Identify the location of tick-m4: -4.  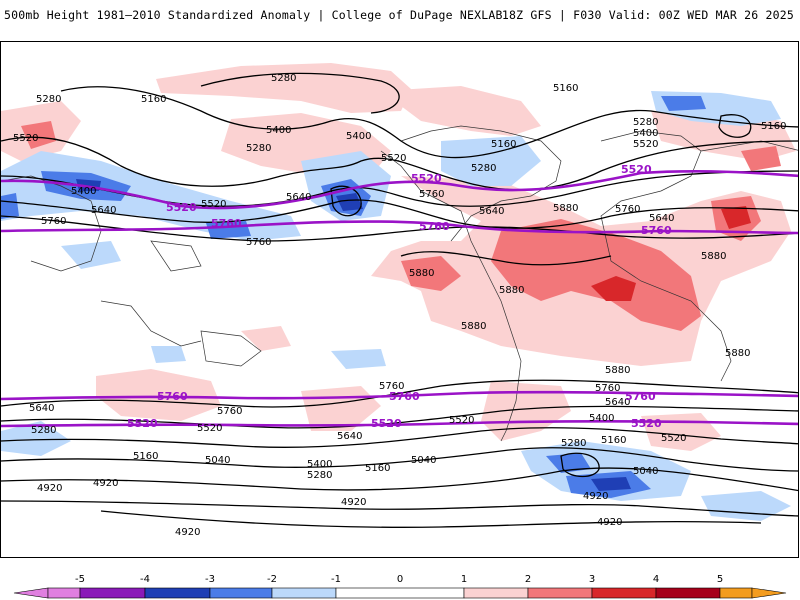
(145, 579).